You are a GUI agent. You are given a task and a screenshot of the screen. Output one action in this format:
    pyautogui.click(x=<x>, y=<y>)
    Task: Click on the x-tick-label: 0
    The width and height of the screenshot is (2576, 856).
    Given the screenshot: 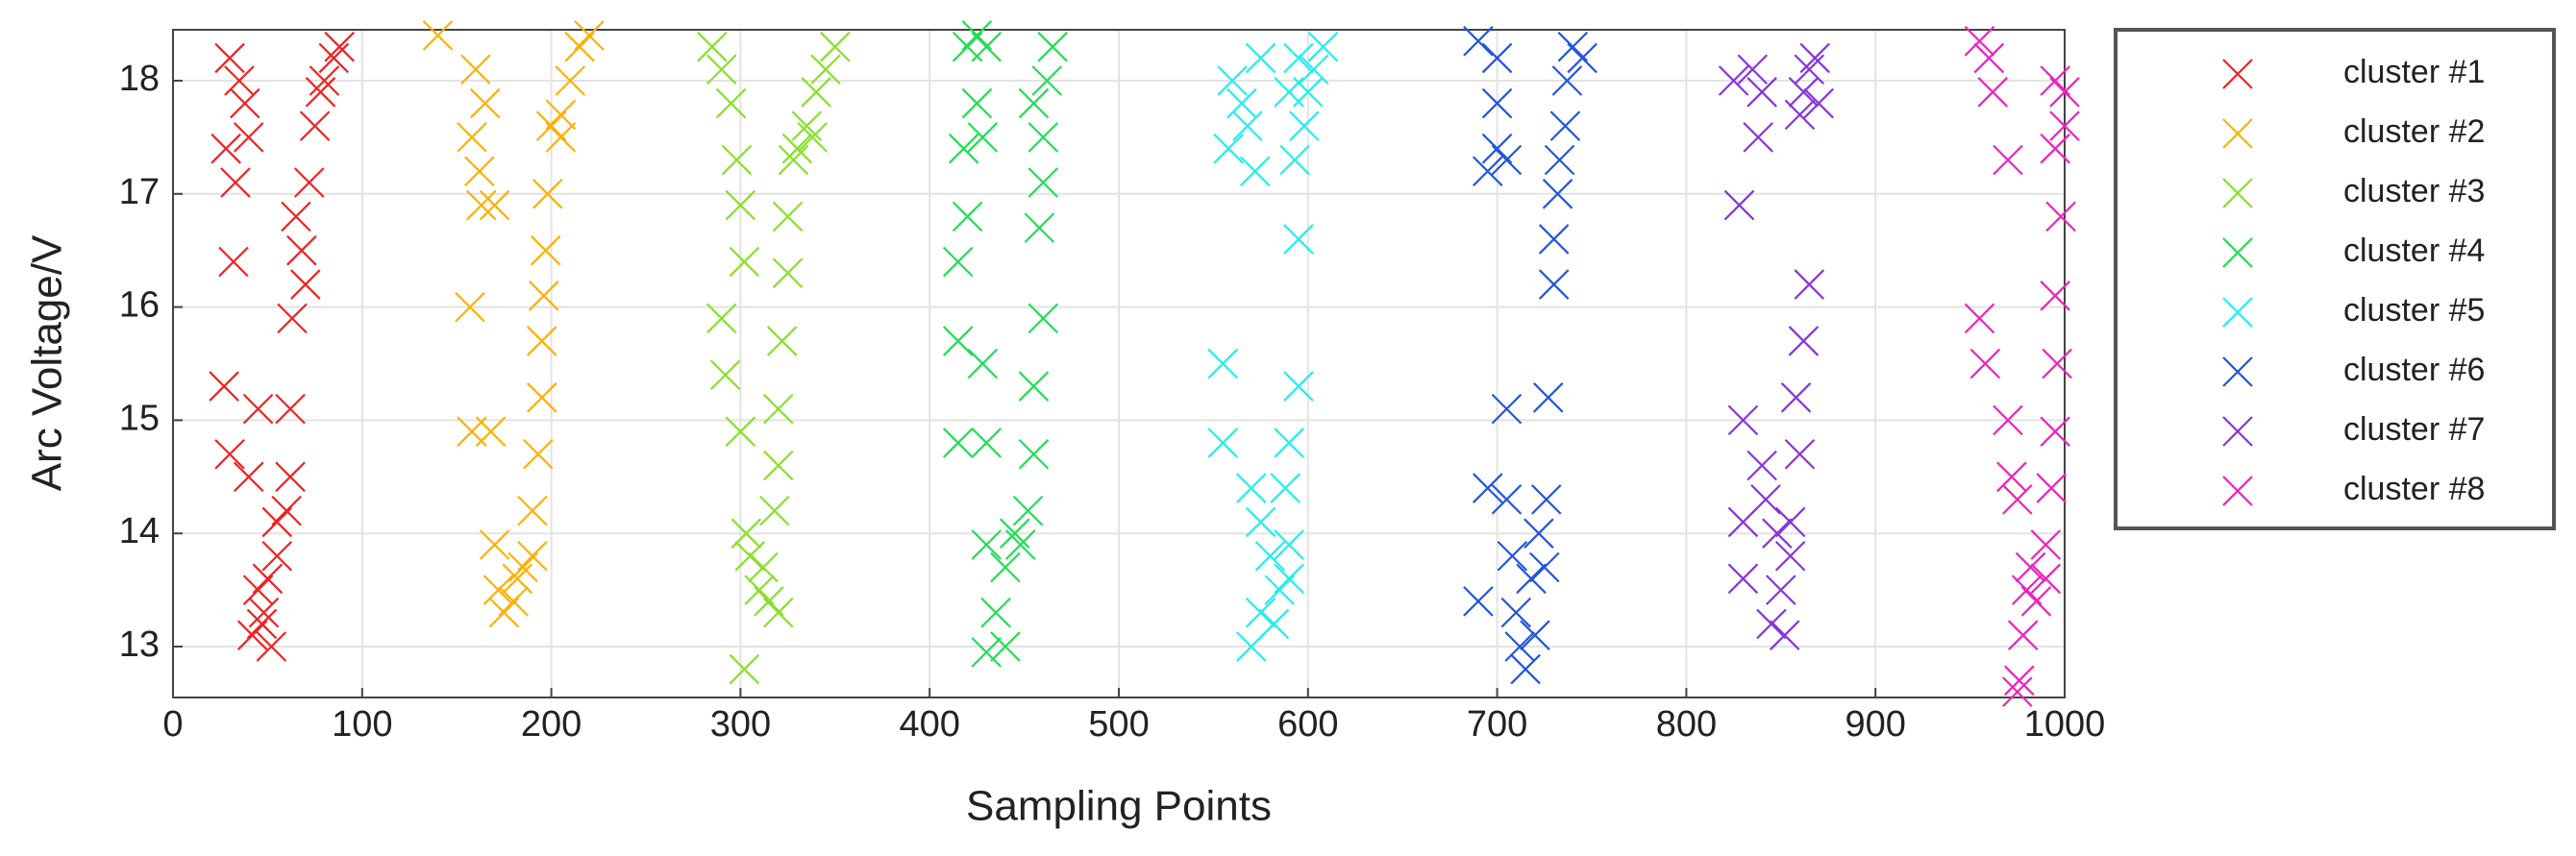 What is the action you would take?
    pyautogui.click(x=173, y=725)
    